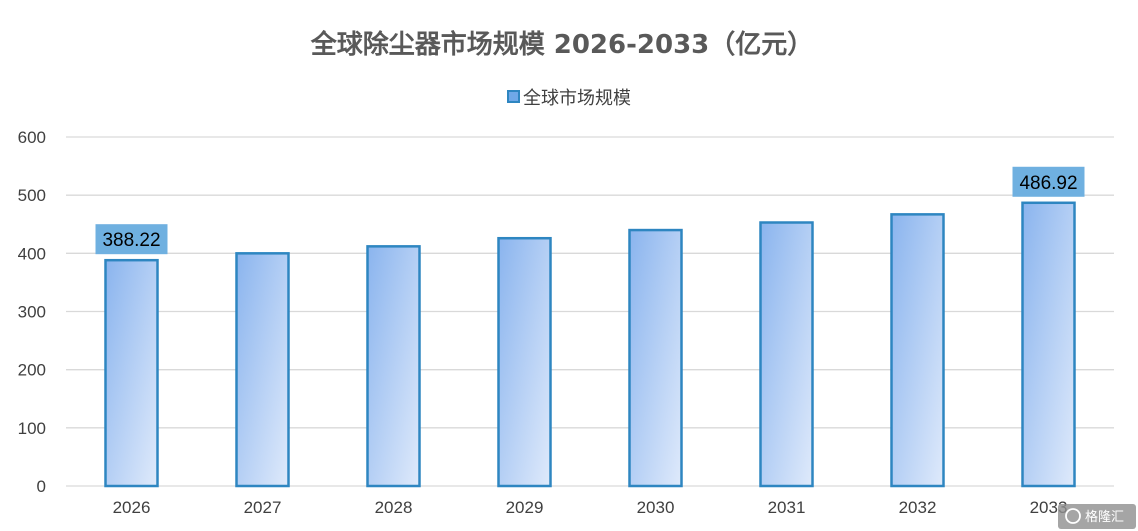 This screenshot has width=1138, height=531. What do you see at coordinates (263, 507) in the screenshot?
I see `x-tick-label: 2027` at bounding box center [263, 507].